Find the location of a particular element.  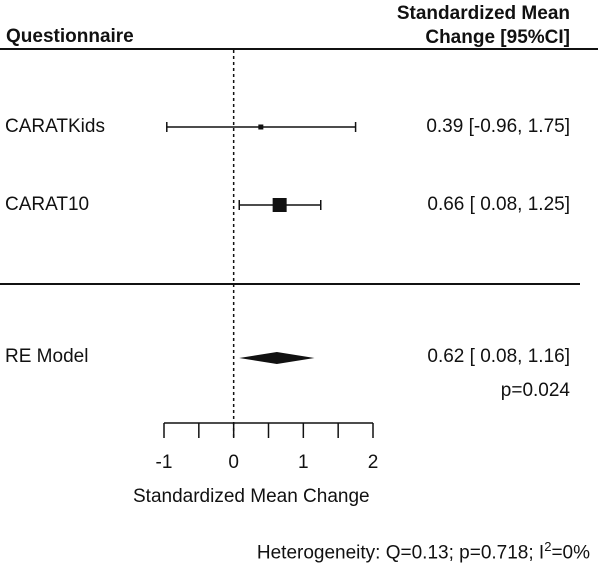

study-label-carat10: CARAT10 is located at coordinates (47, 204).